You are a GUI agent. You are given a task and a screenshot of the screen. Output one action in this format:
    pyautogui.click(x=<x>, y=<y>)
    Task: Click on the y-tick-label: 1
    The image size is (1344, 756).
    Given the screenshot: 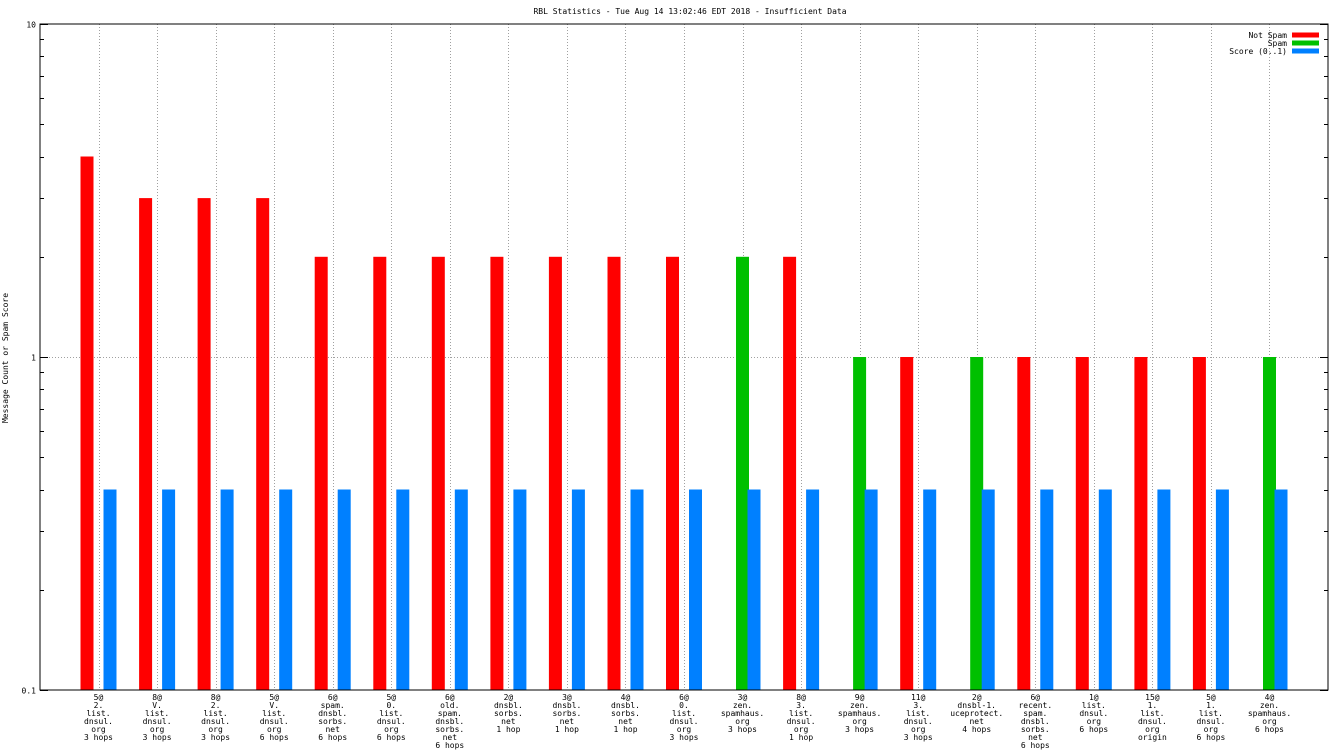 What is the action you would take?
    pyautogui.click(x=33, y=358)
    